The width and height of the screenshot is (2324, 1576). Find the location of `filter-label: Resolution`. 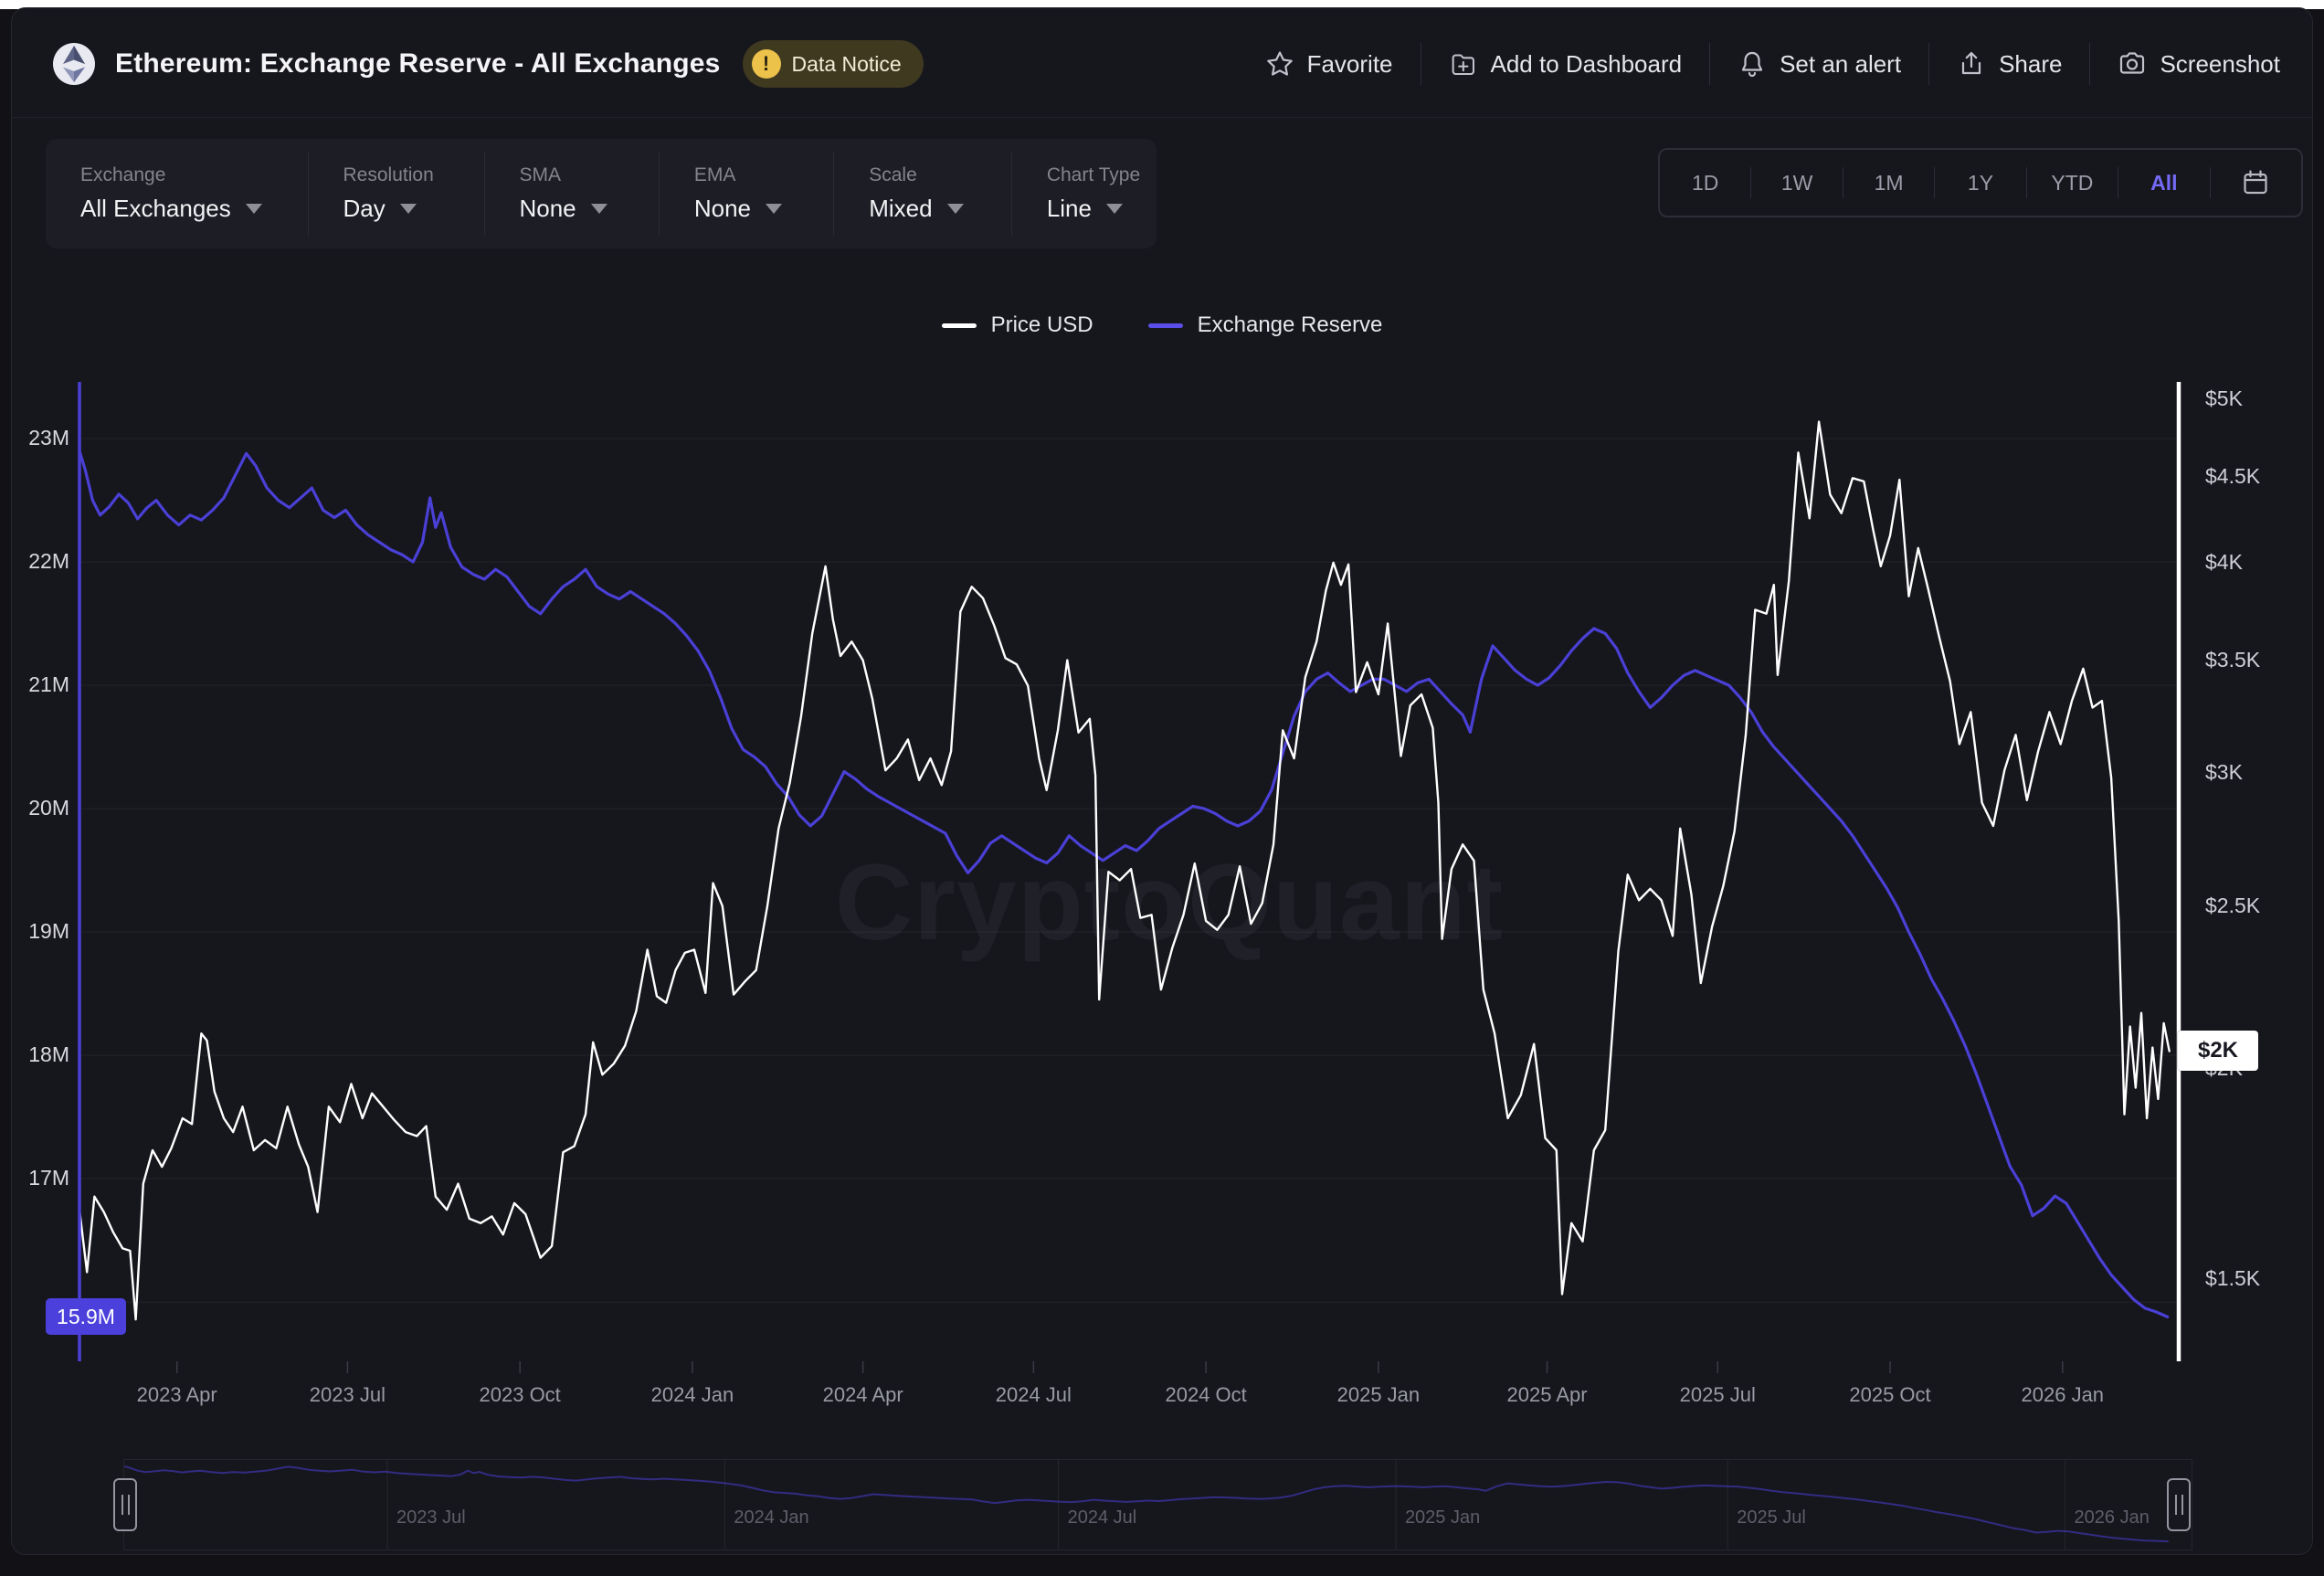

filter-label: Resolution is located at coordinates (388, 174).